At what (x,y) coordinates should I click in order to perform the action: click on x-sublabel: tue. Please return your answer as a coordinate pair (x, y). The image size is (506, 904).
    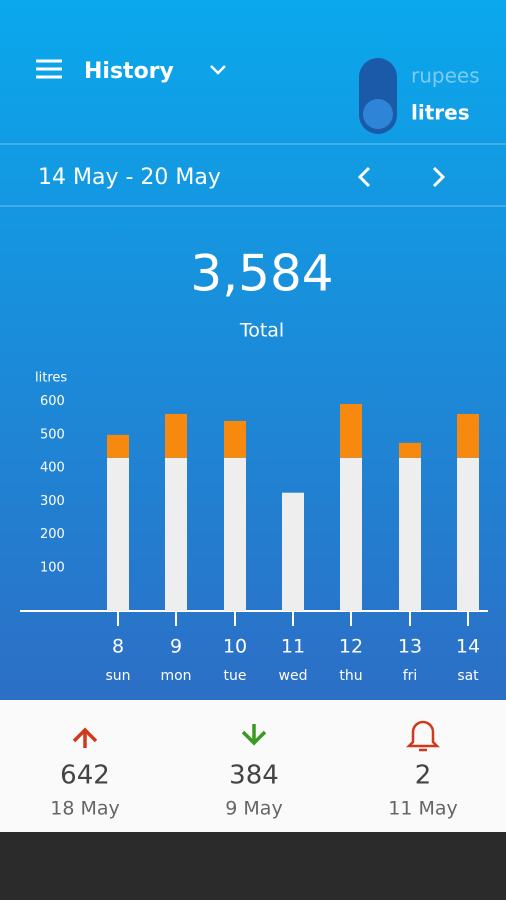
    Looking at the image, I should click on (235, 676).